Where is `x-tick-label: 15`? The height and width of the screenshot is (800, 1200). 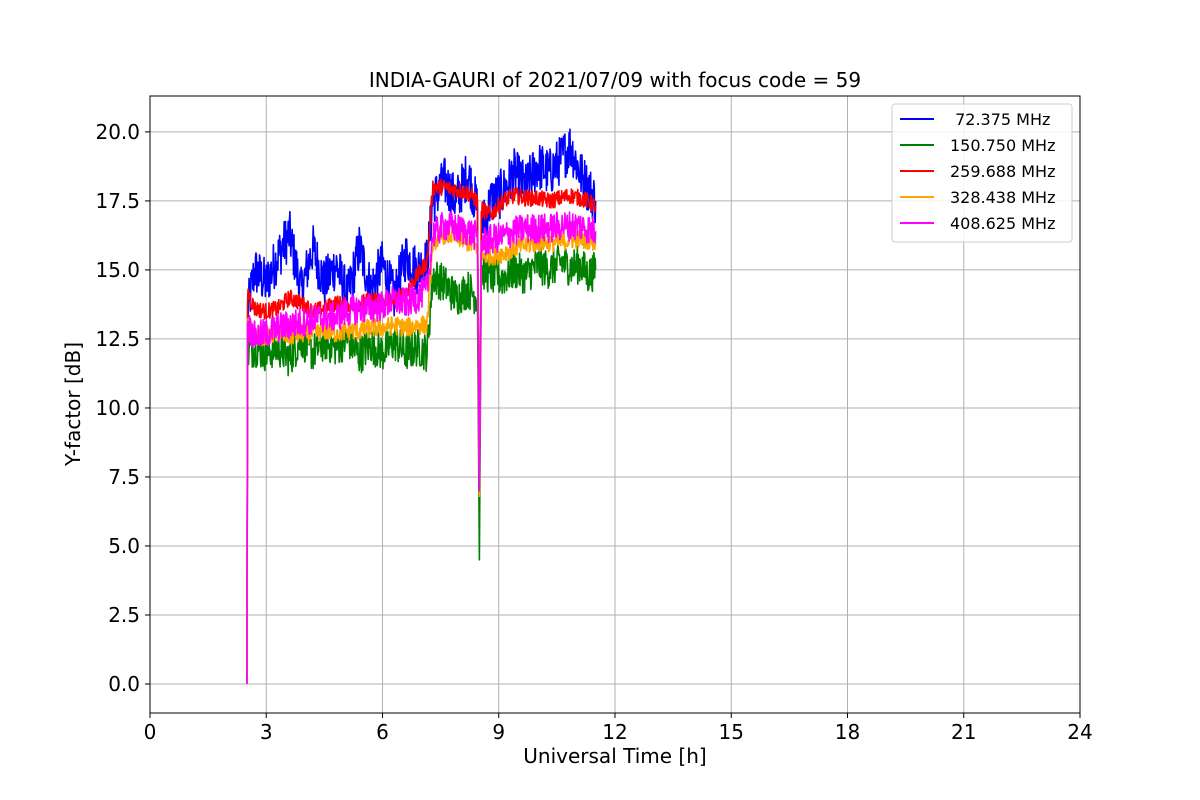
x-tick-label: 15 is located at coordinates (731, 732).